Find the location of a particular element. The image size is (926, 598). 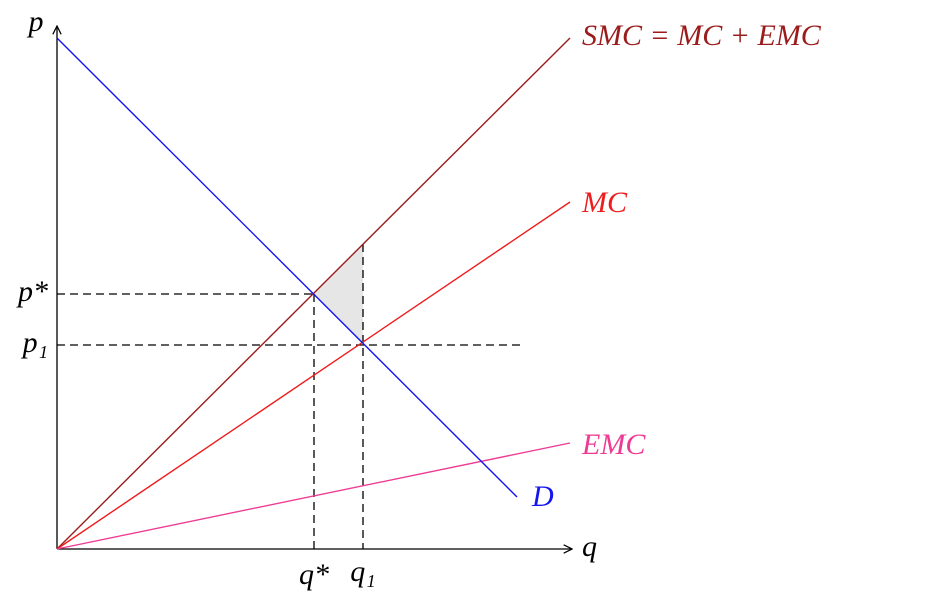

p1-label: p₁ is located at coordinates (34, 342).